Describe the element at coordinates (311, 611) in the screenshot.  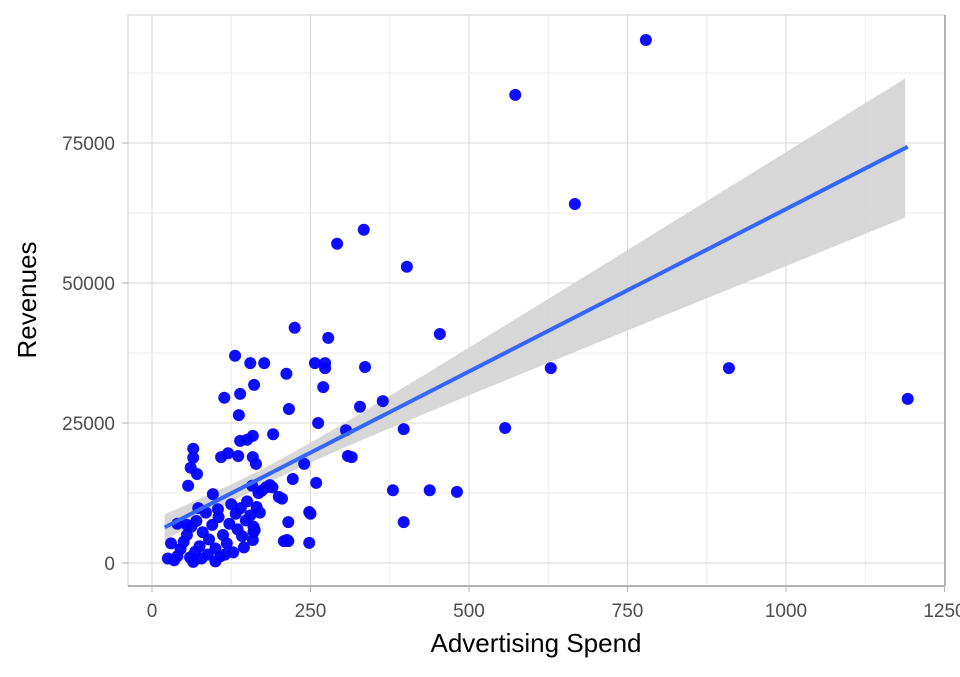
I see `x-tick-label: 250` at that location.